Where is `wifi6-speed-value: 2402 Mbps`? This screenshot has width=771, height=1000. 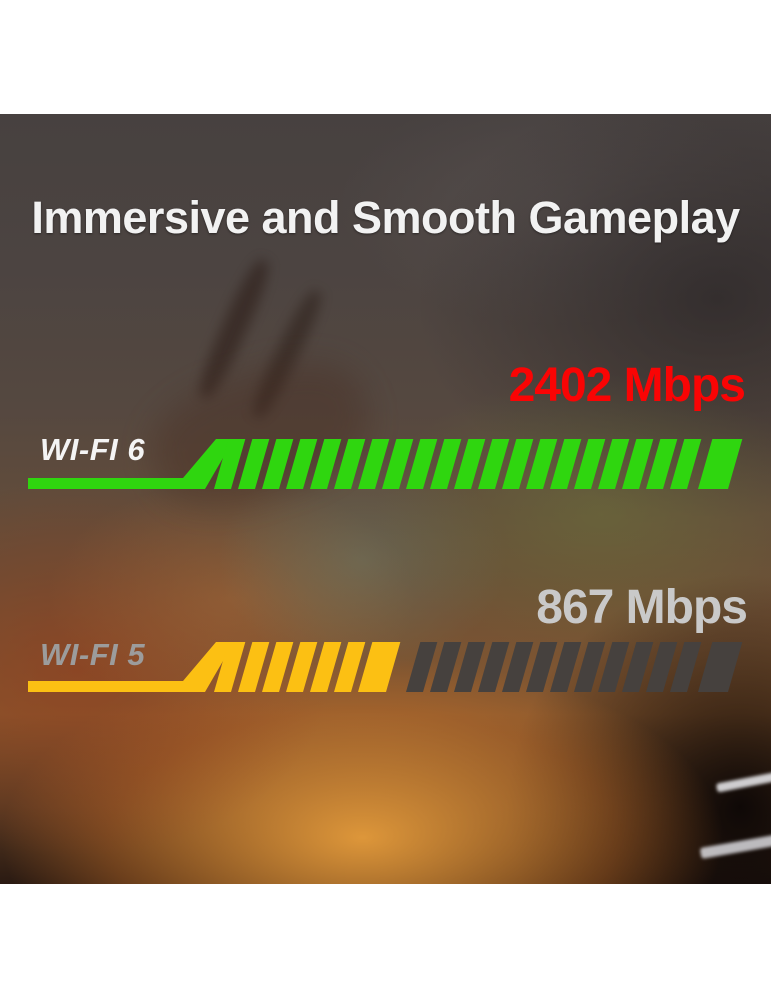
wifi6-speed-value: 2402 Mbps is located at coordinates (627, 385).